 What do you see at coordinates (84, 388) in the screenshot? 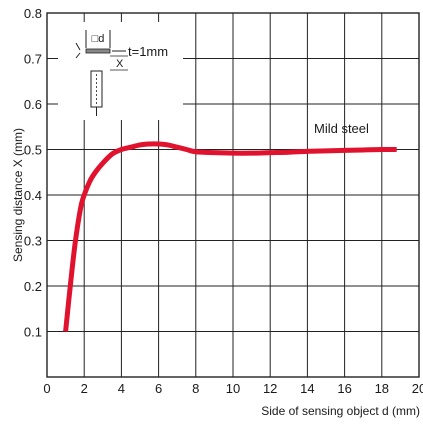
I see `x-tick-label: 2` at bounding box center [84, 388].